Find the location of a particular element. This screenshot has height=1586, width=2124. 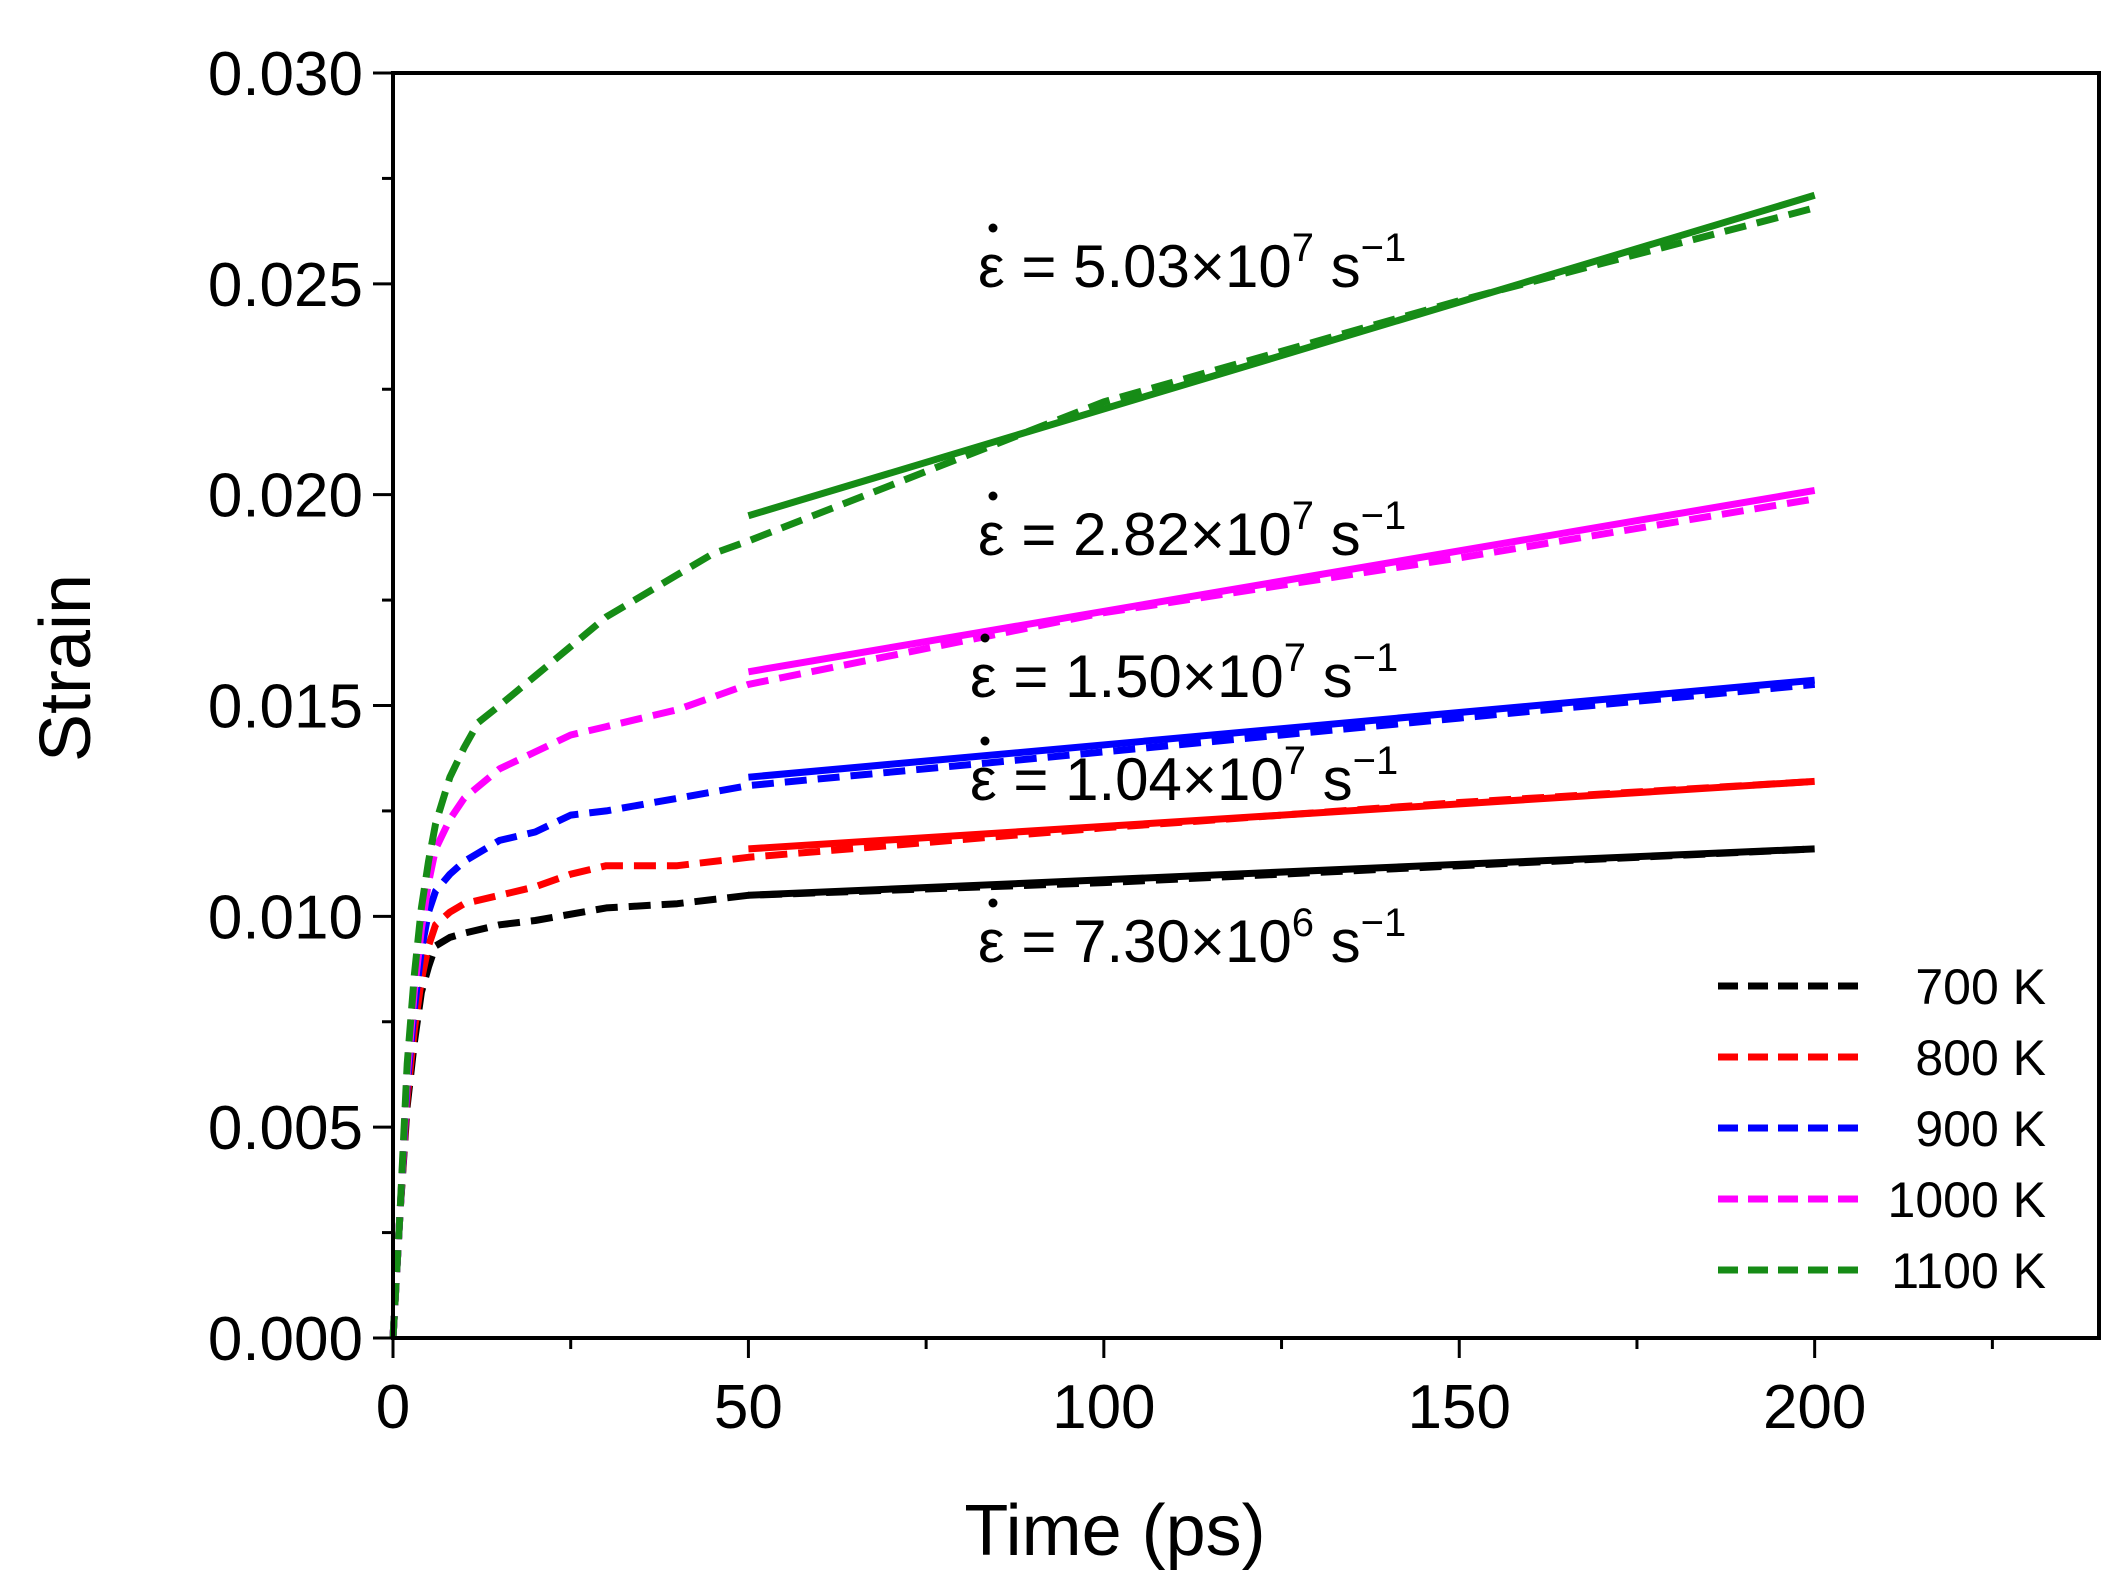

x-tick-label: 50 is located at coordinates (748, 1407).